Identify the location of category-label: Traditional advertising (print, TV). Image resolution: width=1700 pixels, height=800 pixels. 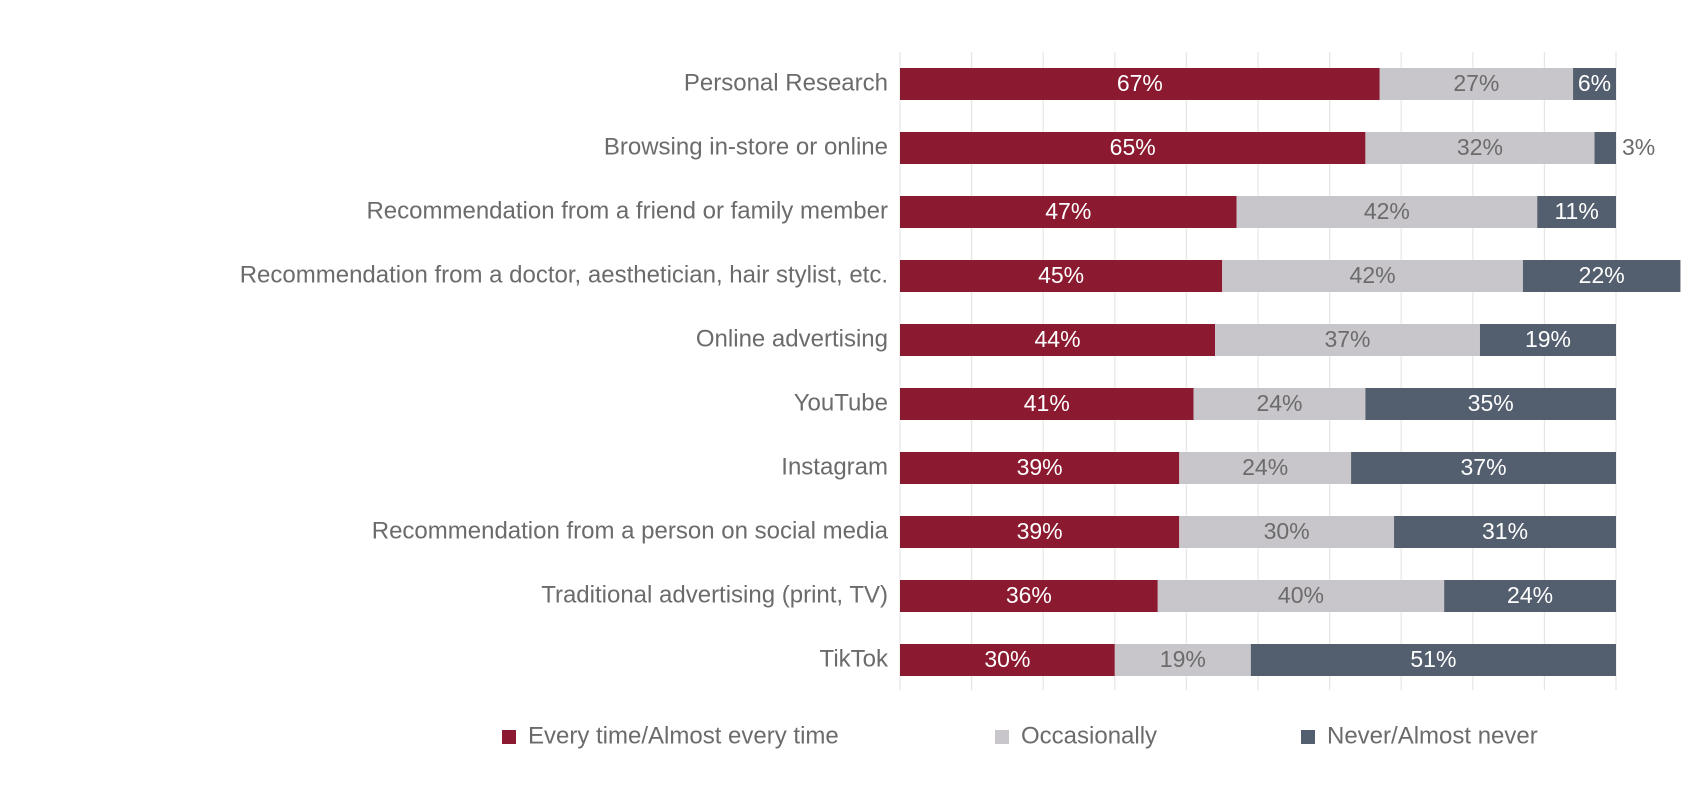
(714, 594).